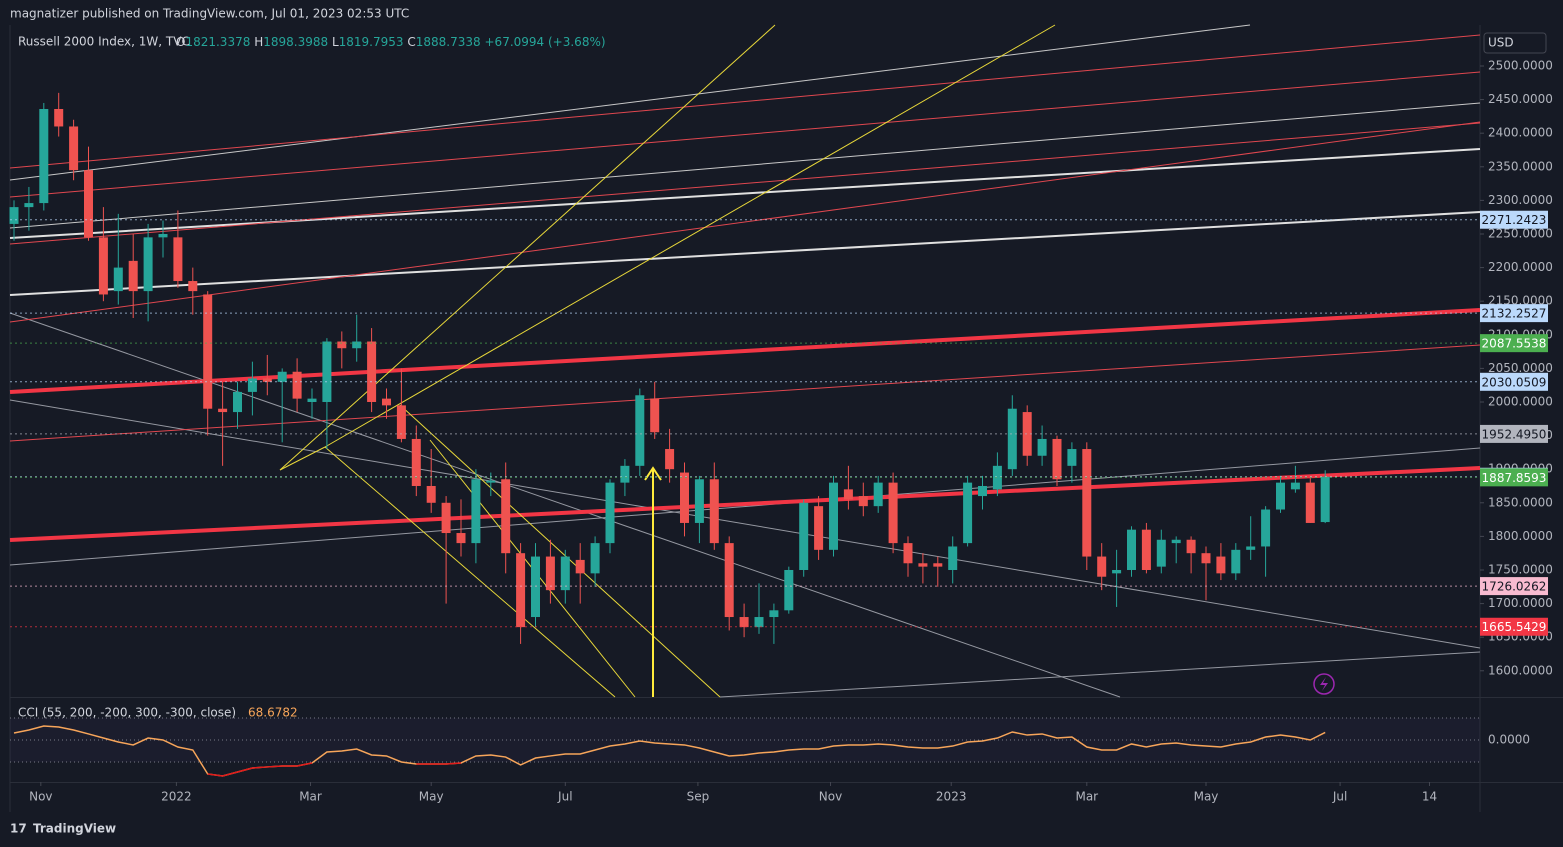 The width and height of the screenshot is (1563, 847). What do you see at coordinates (258, 42) in the screenshot?
I see `legend-item: H` at bounding box center [258, 42].